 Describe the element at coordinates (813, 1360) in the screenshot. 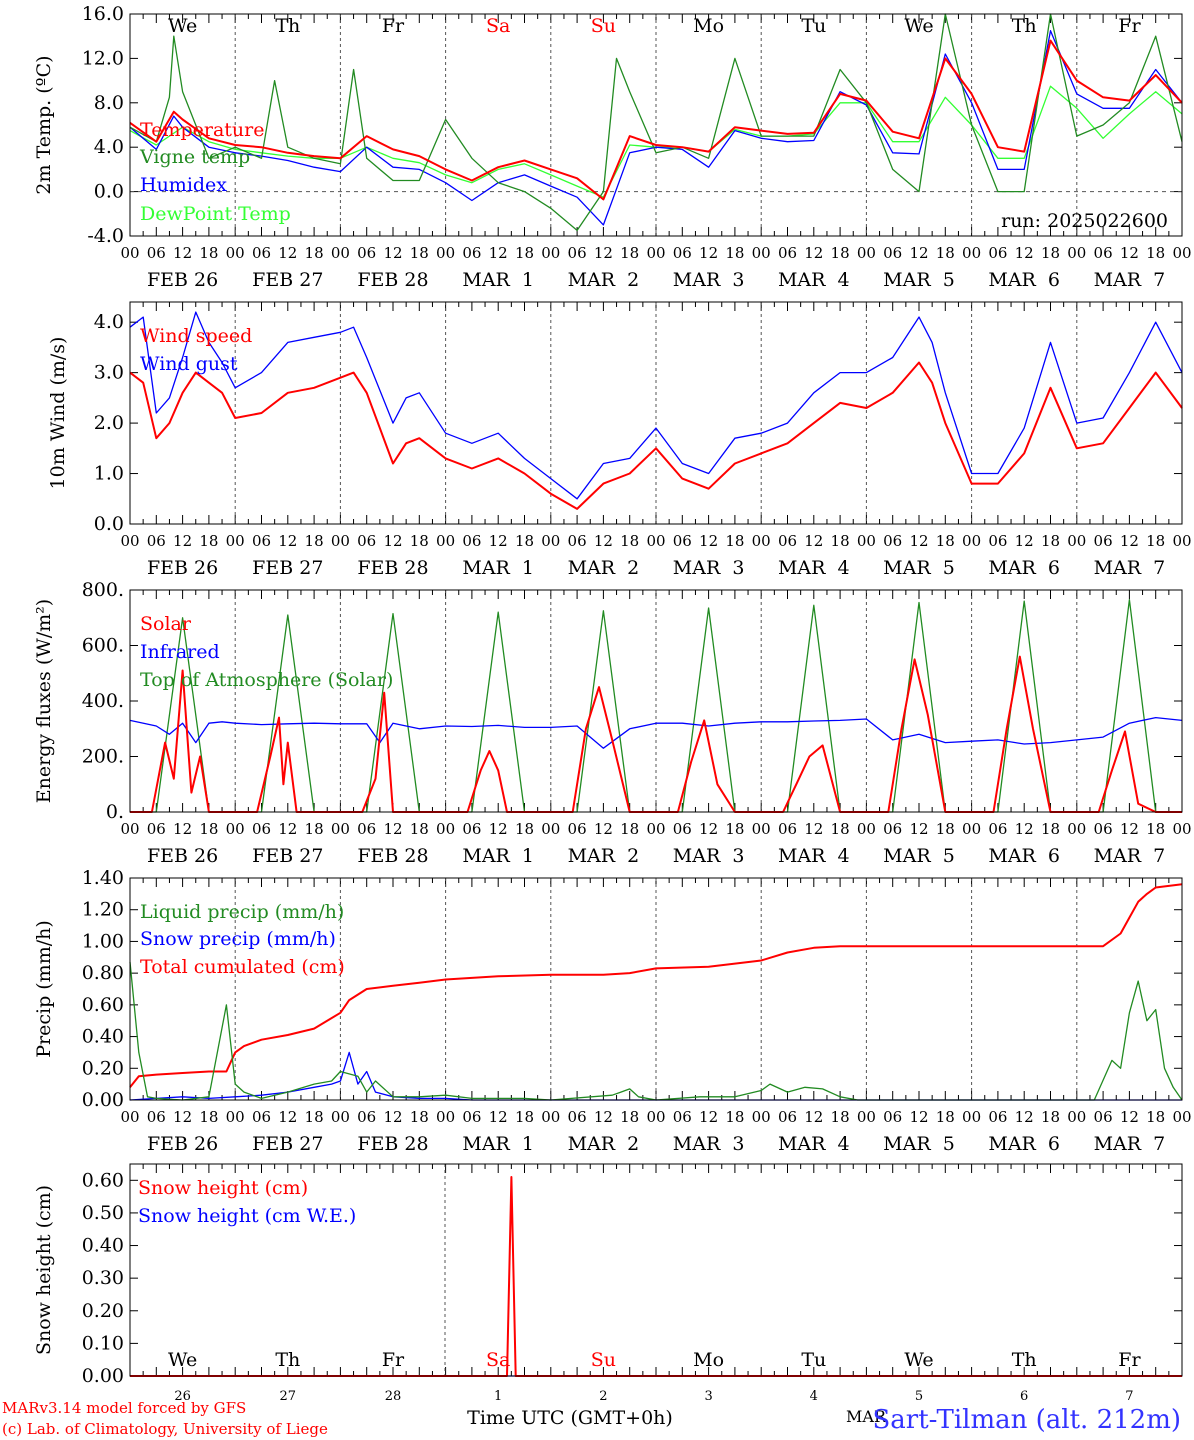

I see `weekday-label: Tu` at that location.